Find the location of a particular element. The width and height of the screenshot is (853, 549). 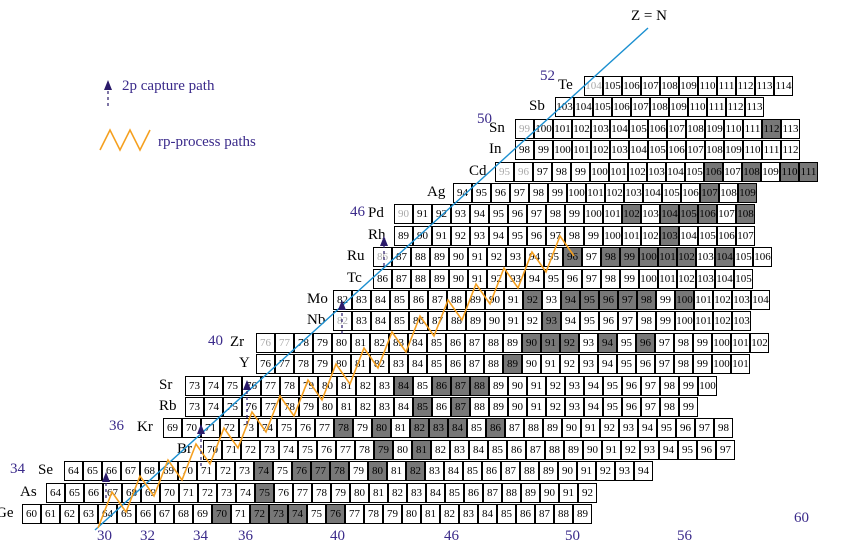

nuclide-cell: 109 is located at coordinates (733, 150).